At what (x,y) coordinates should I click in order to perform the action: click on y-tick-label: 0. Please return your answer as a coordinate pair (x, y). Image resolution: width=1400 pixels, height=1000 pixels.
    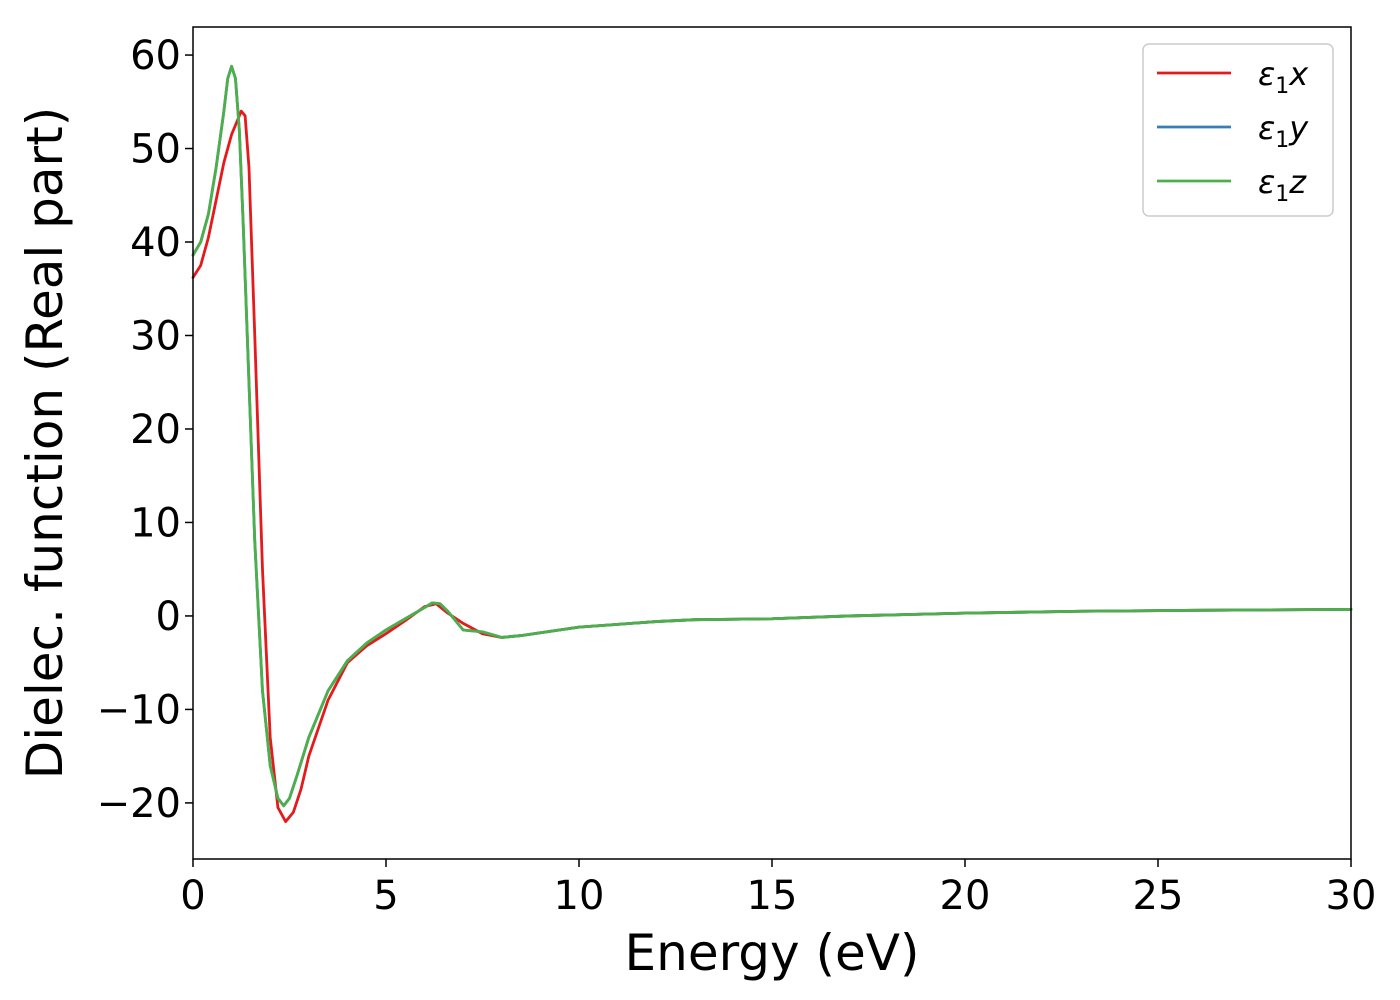
    Looking at the image, I should click on (168, 617).